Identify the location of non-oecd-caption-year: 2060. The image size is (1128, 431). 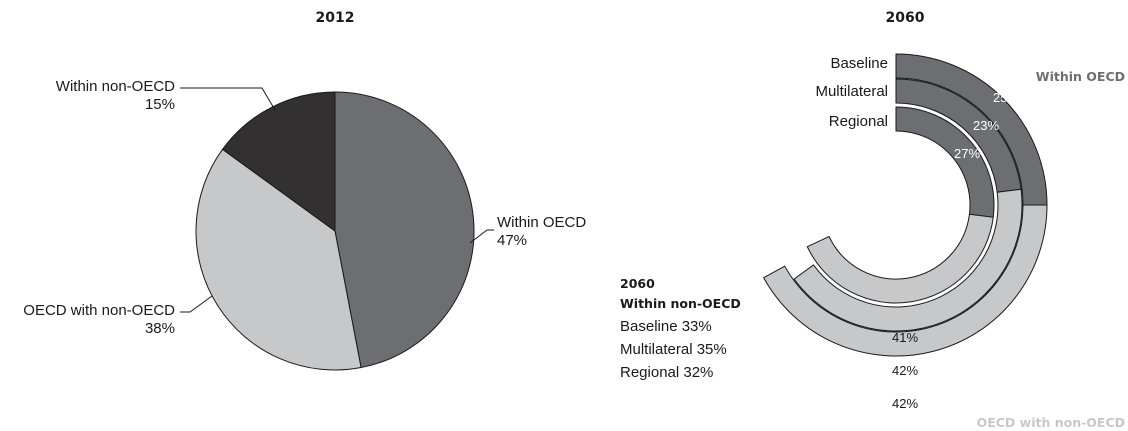
(637, 283).